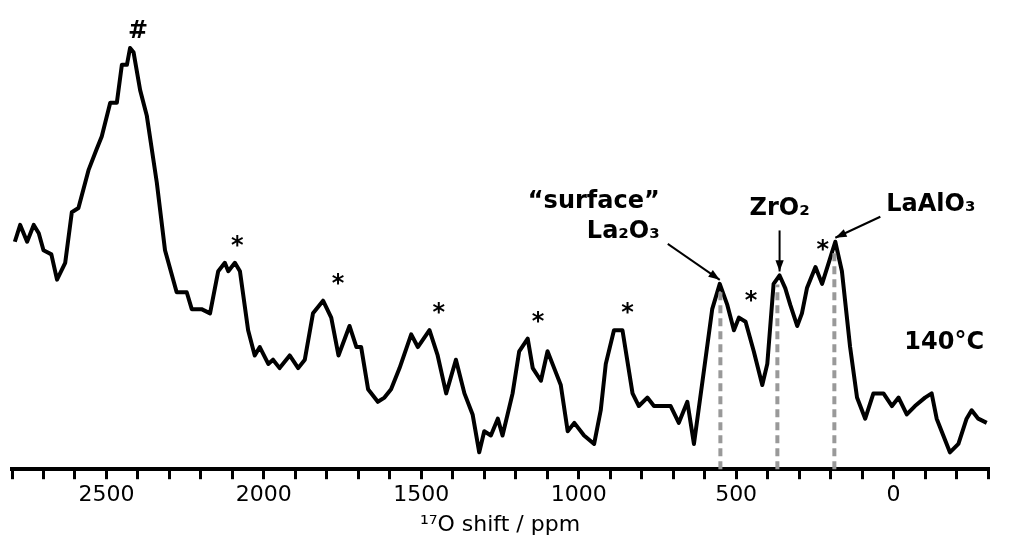  Describe the element at coordinates (736, 494) in the screenshot. I see `x-tick-label: 500` at that location.